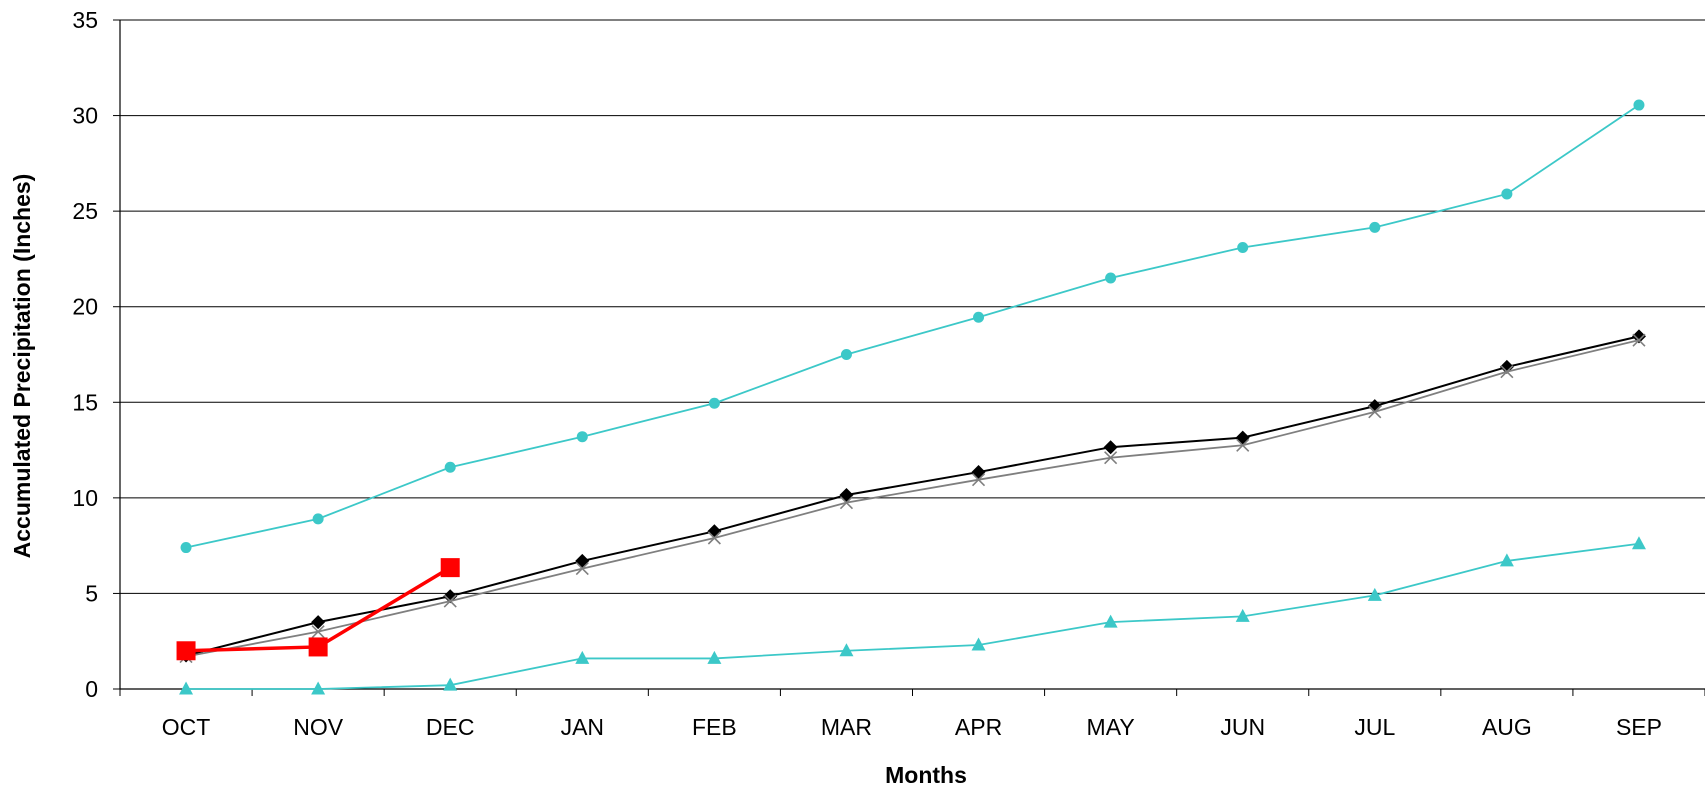 This screenshot has height=788, width=1705. I want to click on series-1-point-may, so click(1110, 447).